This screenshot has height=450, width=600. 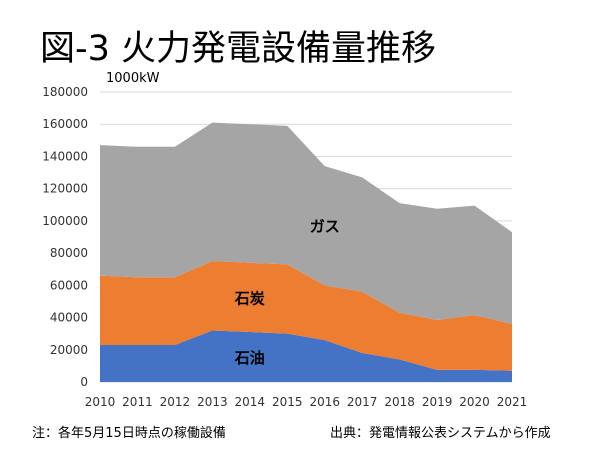 What do you see at coordinates (512, 402) in the screenshot?
I see `x-tick-label: 2021` at bounding box center [512, 402].